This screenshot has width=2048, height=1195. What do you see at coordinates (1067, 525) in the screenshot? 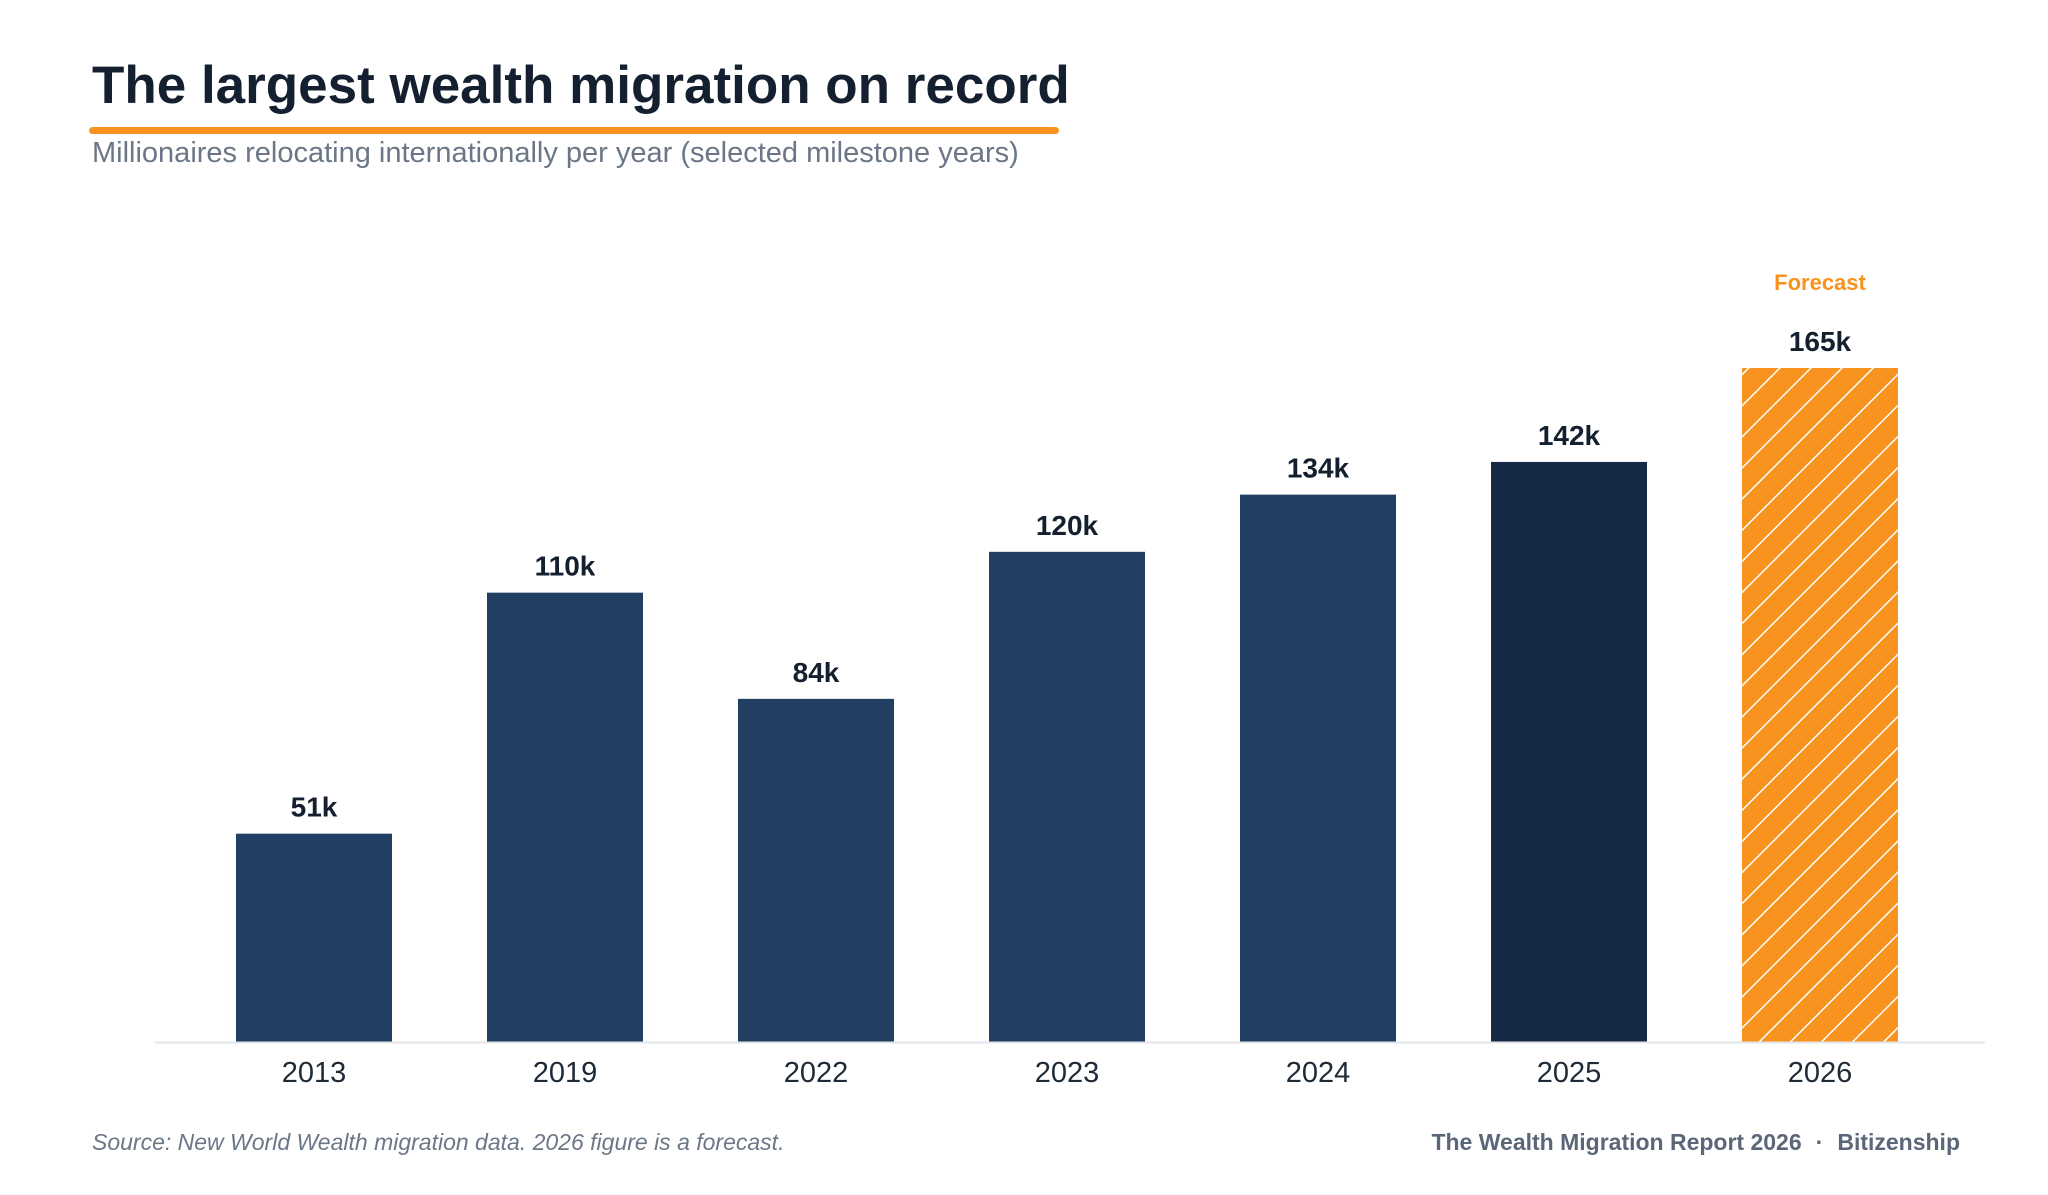
I see `value-label-2023: 120k` at bounding box center [1067, 525].